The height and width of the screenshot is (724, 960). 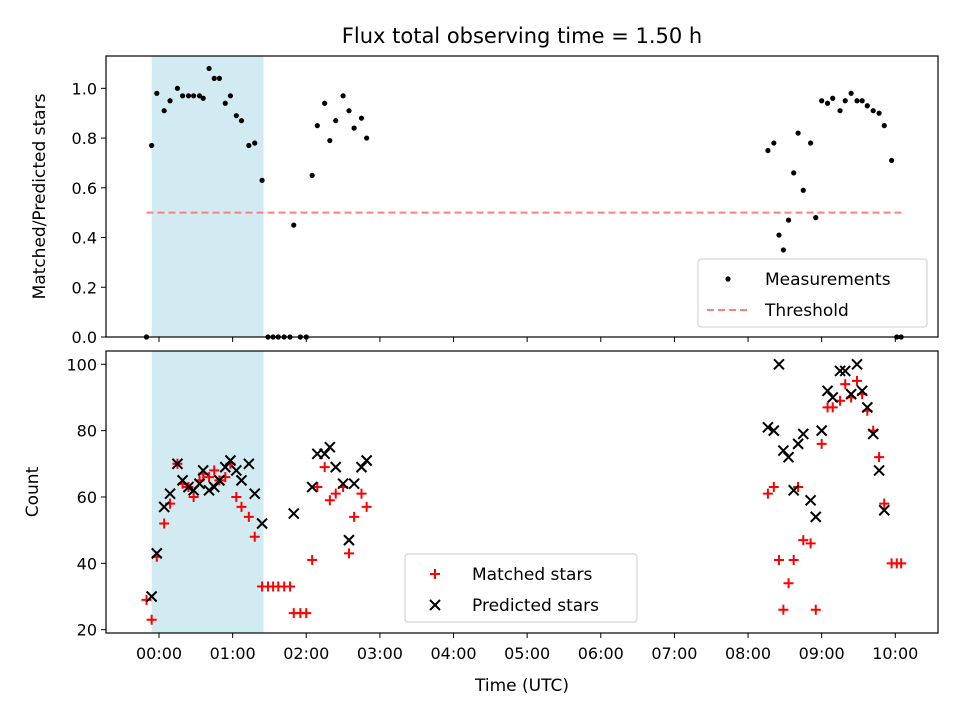 What do you see at coordinates (306, 653) in the screenshot?
I see `x-tick-label: 02:00` at bounding box center [306, 653].